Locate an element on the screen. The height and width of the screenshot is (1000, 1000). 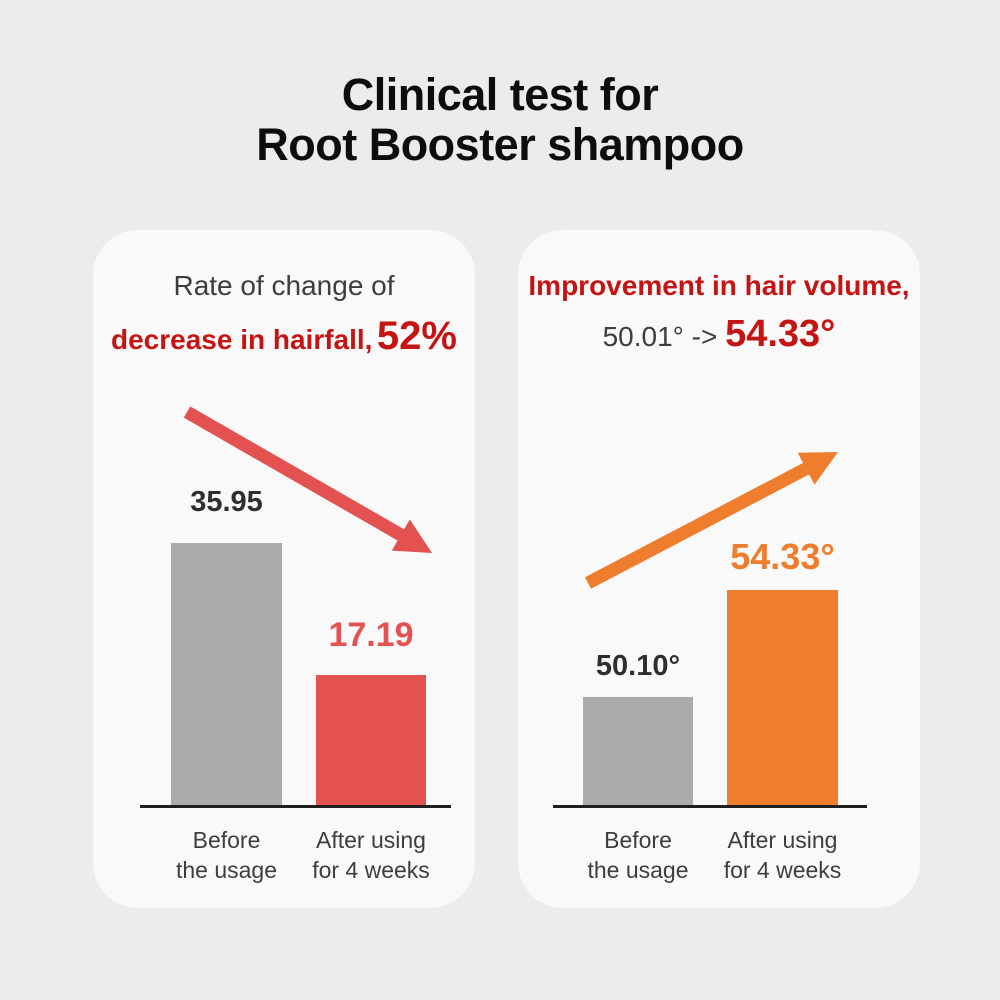
bar-value-label-before: 50.10° is located at coordinates (638, 666).